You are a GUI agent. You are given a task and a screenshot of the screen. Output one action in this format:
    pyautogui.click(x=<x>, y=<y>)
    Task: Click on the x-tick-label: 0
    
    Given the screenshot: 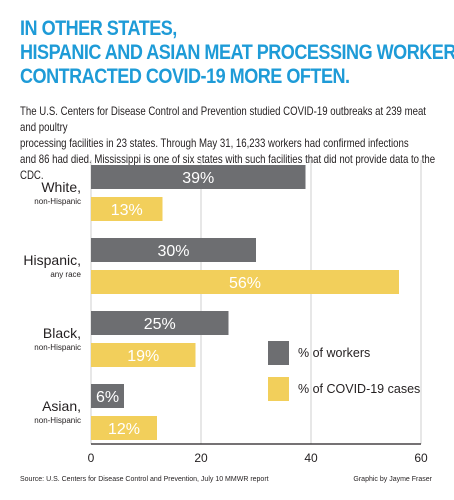 What is the action you would take?
    pyautogui.click(x=91, y=458)
    